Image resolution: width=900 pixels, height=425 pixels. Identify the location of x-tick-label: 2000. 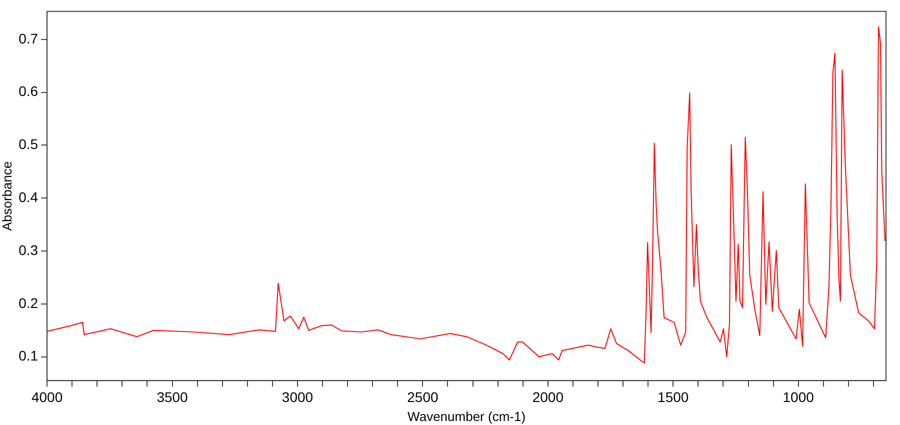
(548, 396).